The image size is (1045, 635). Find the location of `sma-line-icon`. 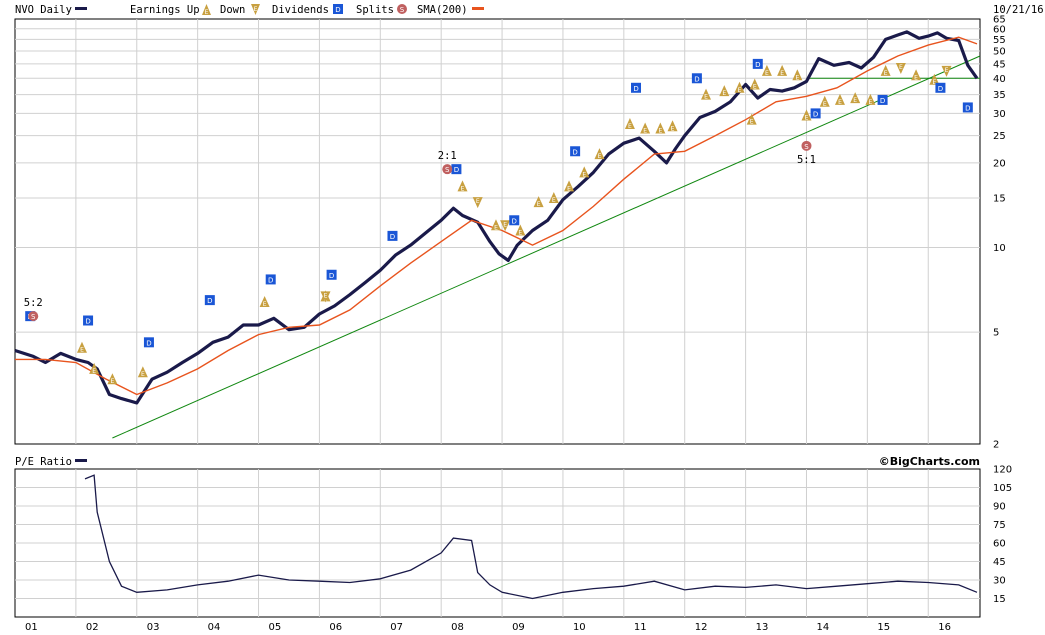

sma-line-icon is located at coordinates (478, 8).